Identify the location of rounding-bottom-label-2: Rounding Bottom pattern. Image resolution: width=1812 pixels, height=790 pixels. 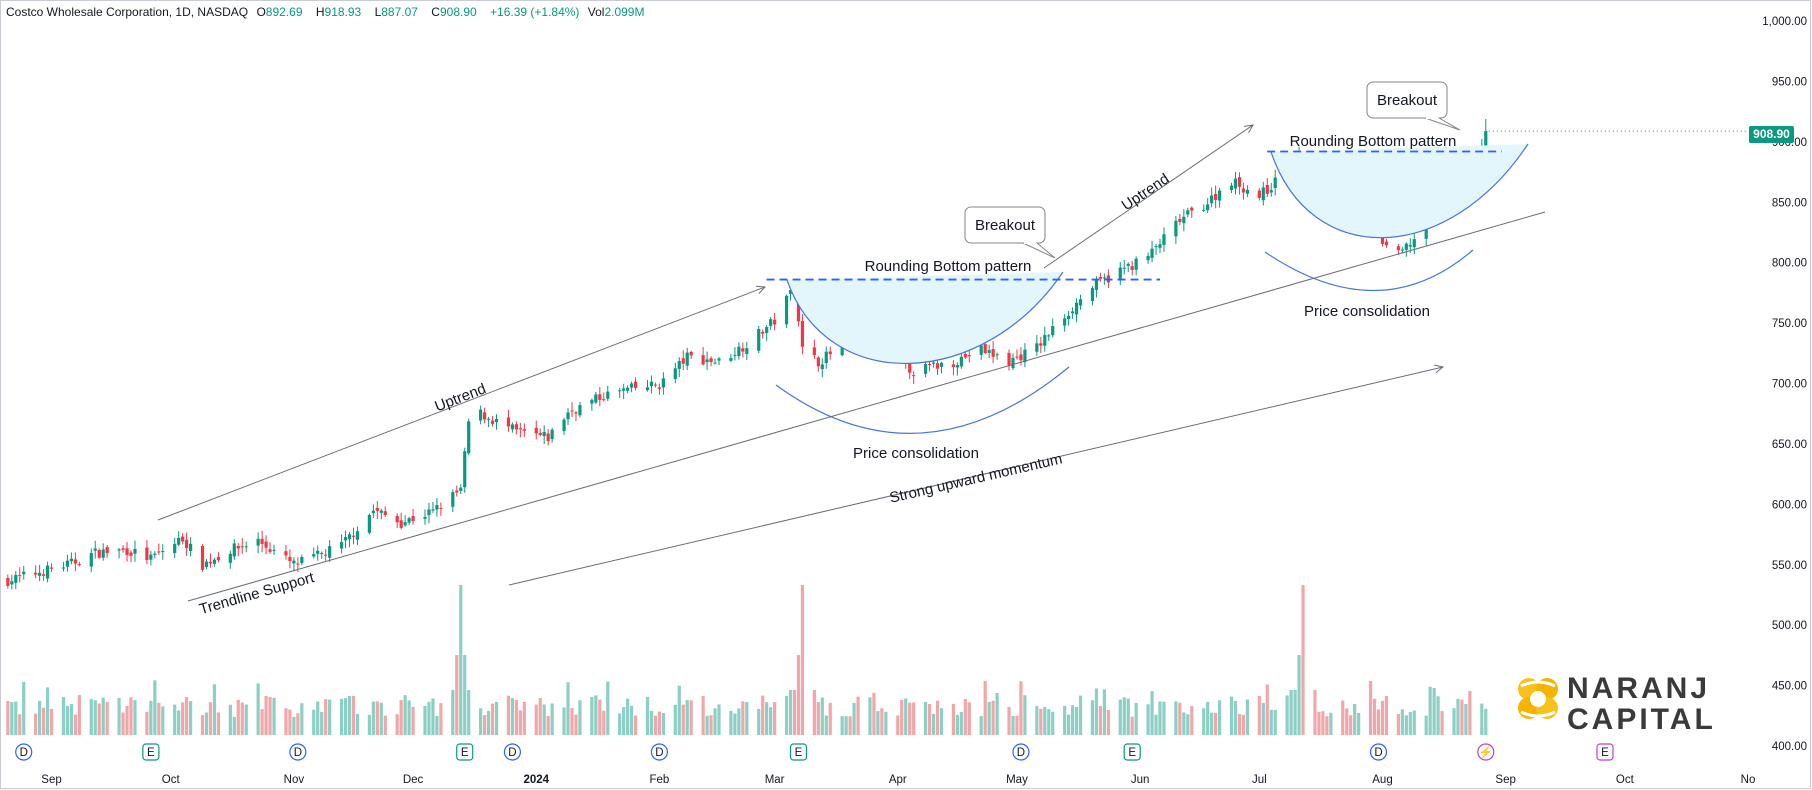
(1373, 141).